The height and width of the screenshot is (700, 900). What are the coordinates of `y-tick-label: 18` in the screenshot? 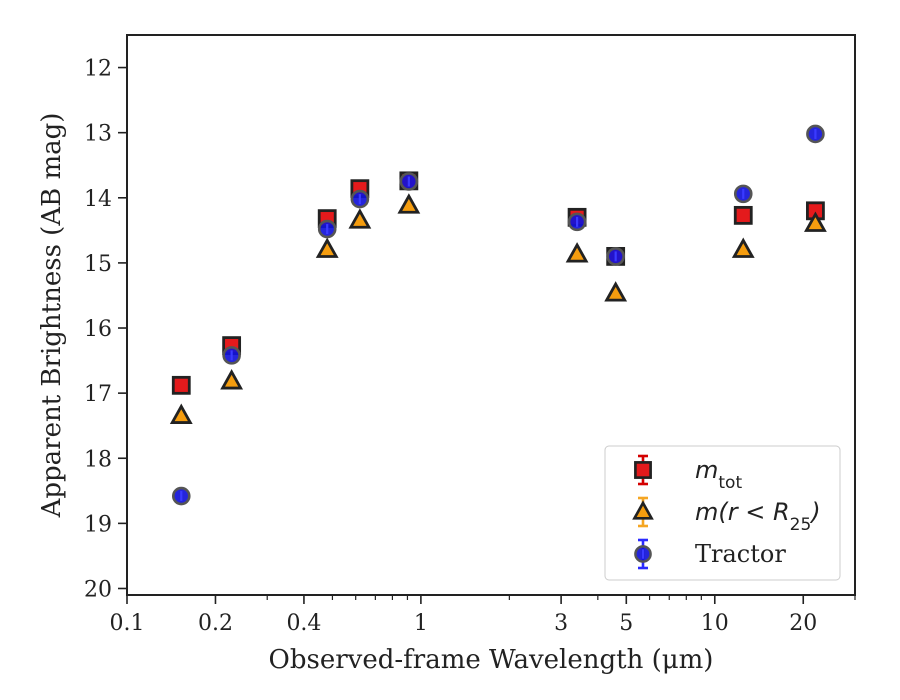 It's located at (98, 459).